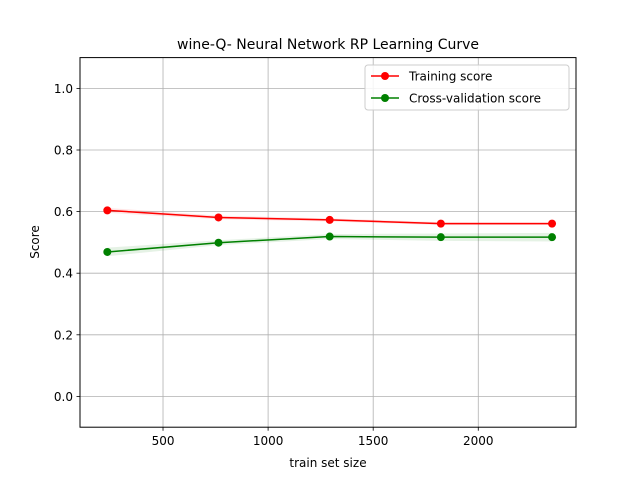 The image size is (640, 480). What do you see at coordinates (63, 274) in the screenshot?
I see `y-tick-label: 0.4` at bounding box center [63, 274].